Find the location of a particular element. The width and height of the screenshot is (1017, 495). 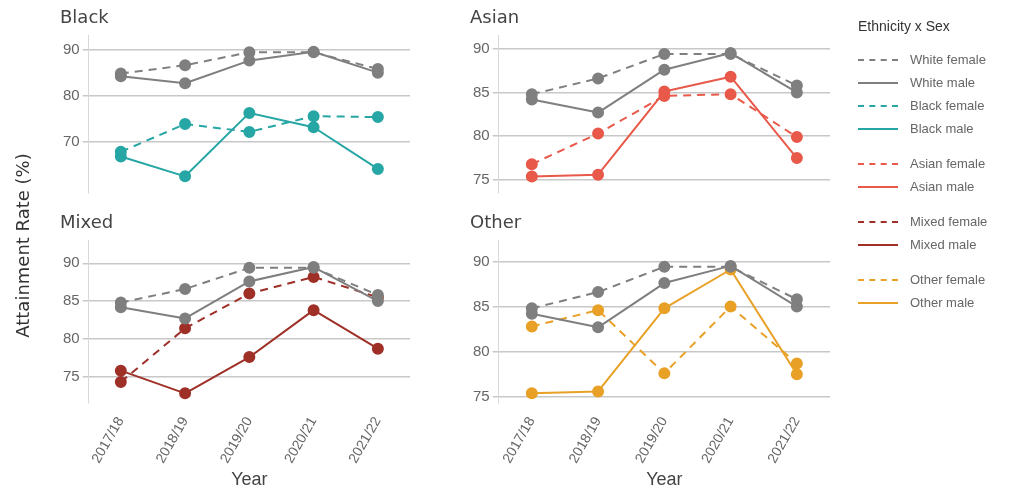

legend-label: White male is located at coordinates (943, 82).